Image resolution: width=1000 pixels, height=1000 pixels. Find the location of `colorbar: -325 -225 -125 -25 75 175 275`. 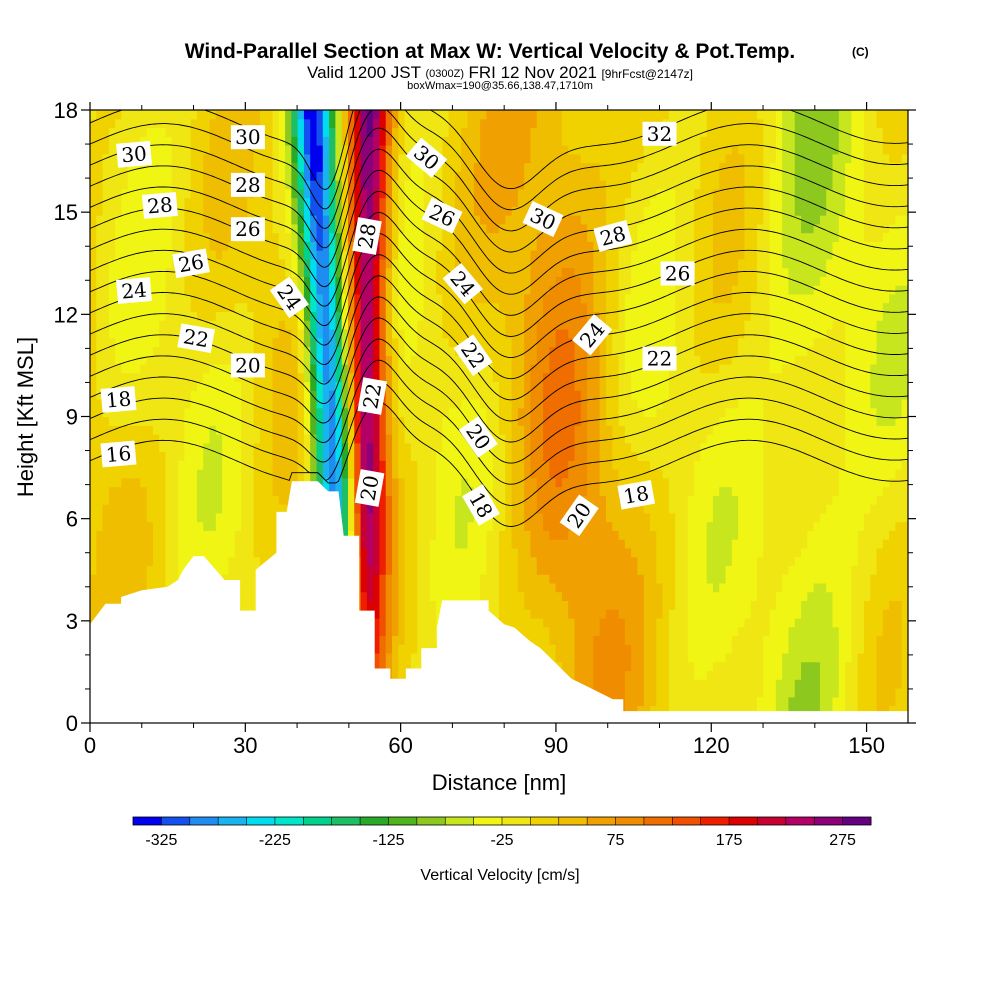

colorbar: -325 -225 -125 -25 75 175 275 is located at coordinates (502, 832).